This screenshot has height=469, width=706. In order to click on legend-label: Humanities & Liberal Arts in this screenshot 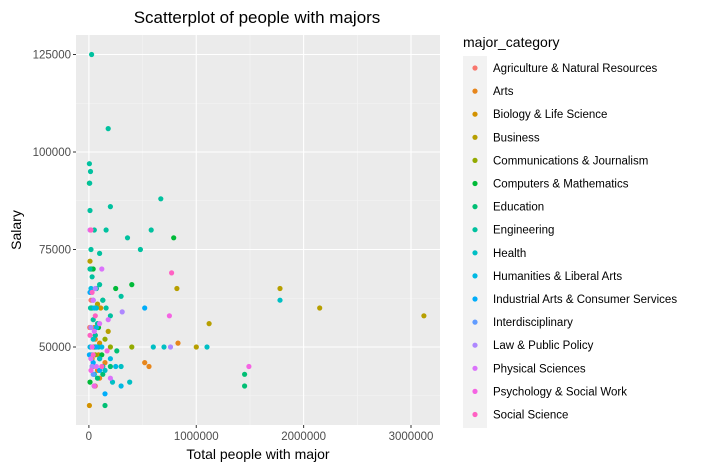, I will do `click(557, 277)`.